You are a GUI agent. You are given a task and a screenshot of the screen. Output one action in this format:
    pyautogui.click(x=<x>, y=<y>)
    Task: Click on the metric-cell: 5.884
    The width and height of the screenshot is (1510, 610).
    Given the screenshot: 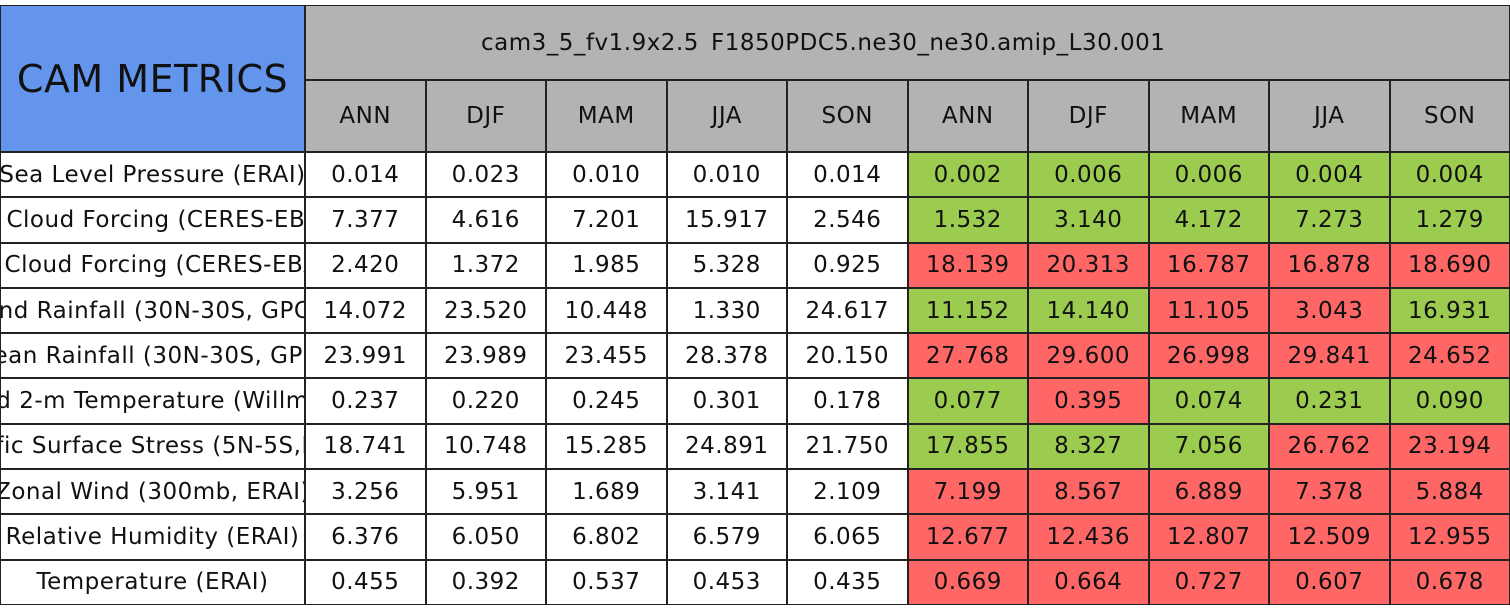 What is the action you would take?
    pyautogui.click(x=1449, y=492)
    